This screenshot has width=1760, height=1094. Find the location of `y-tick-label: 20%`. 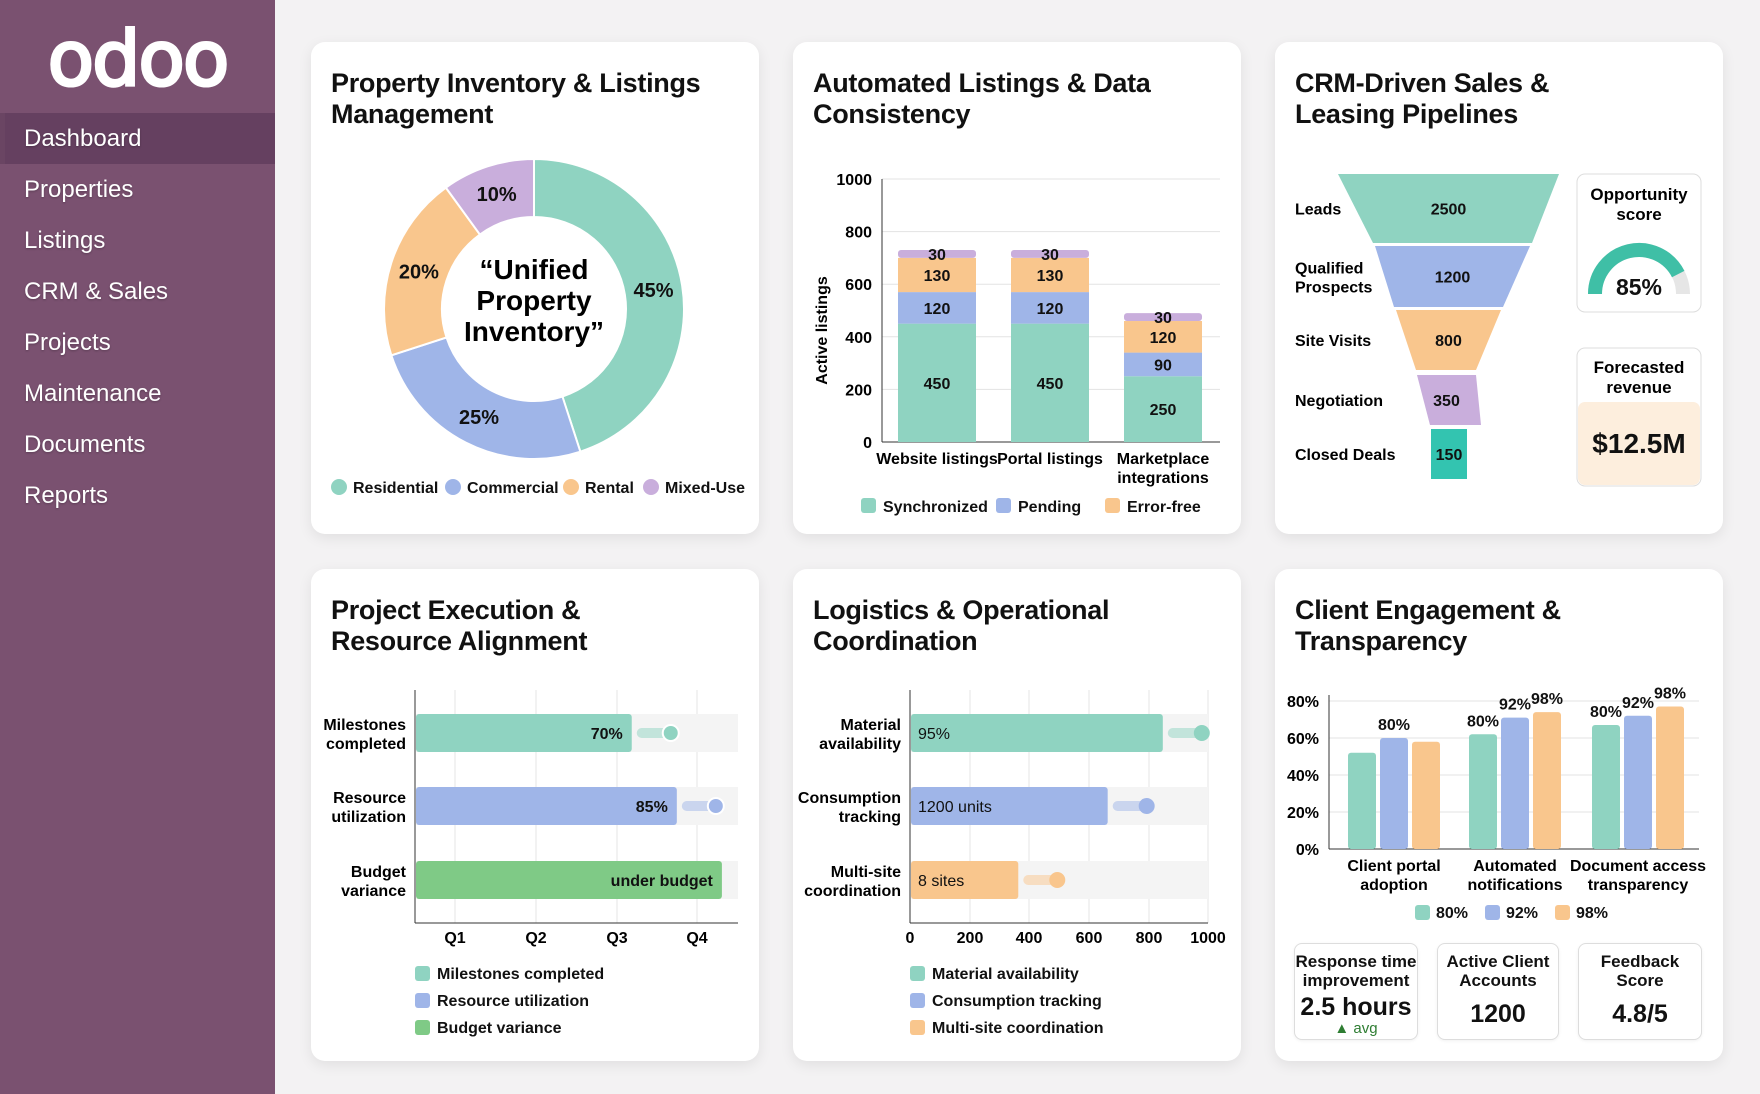

y-tick-label: 20% is located at coordinates (1303, 813).